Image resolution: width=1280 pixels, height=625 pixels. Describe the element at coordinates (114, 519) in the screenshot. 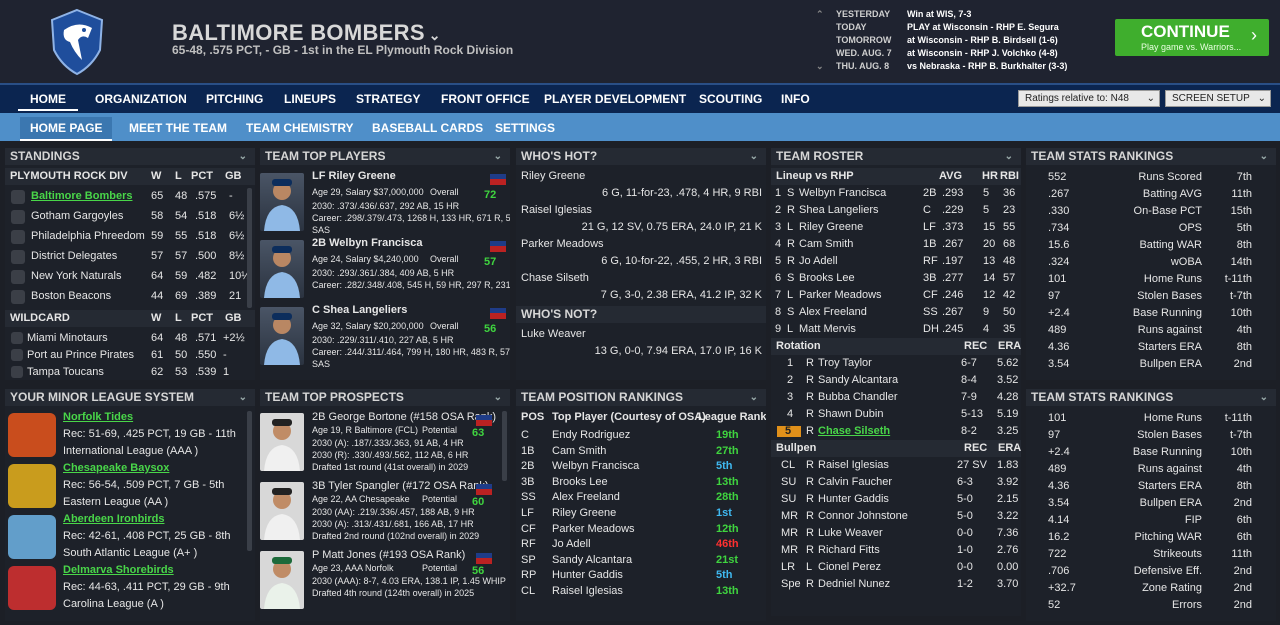

I see `minor-team-name: Aberdeen Ironbirds` at that location.